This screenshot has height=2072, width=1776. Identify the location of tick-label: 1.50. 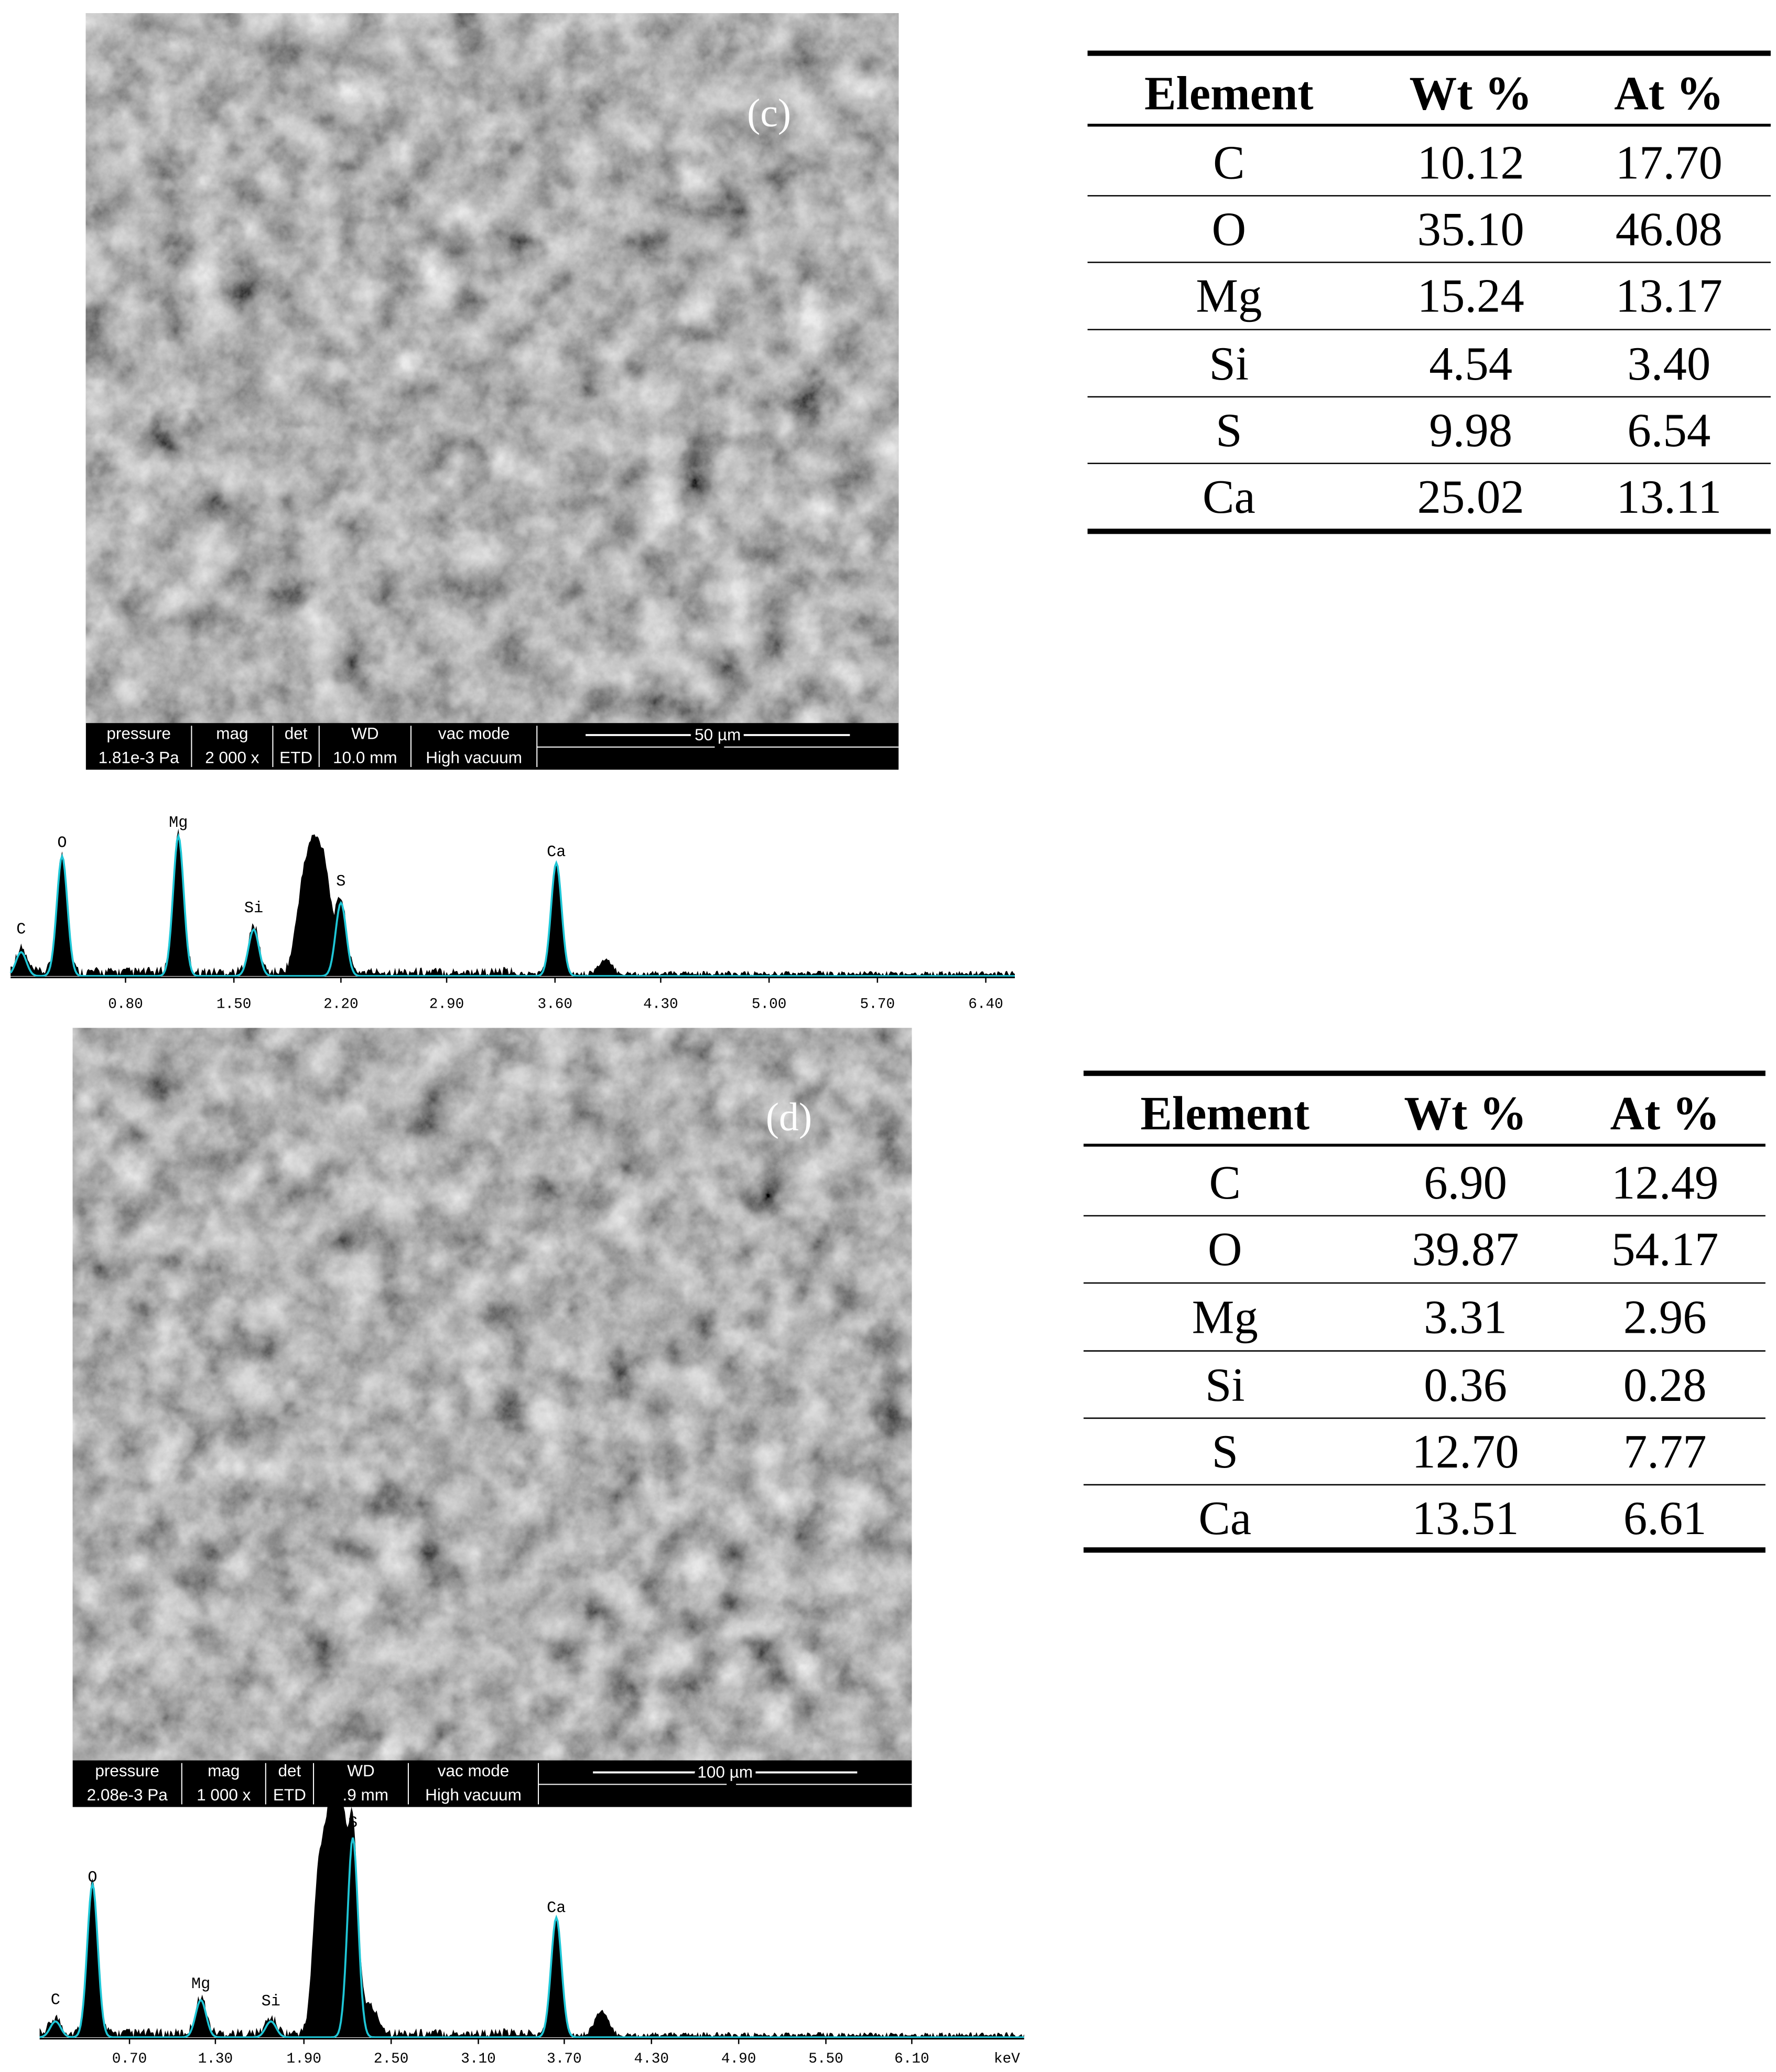
(234, 1005).